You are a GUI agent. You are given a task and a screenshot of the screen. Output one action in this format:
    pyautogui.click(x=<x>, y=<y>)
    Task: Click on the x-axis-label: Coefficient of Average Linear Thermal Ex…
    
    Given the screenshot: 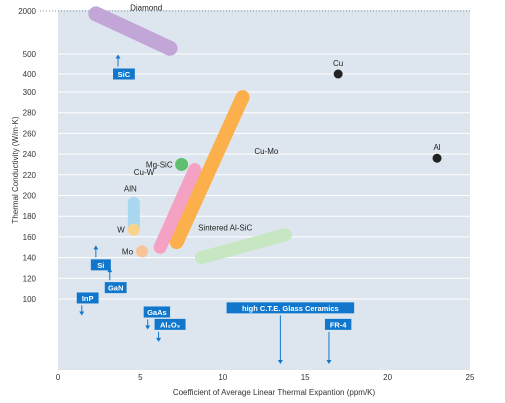 What is the action you would take?
    pyautogui.click(x=274, y=392)
    